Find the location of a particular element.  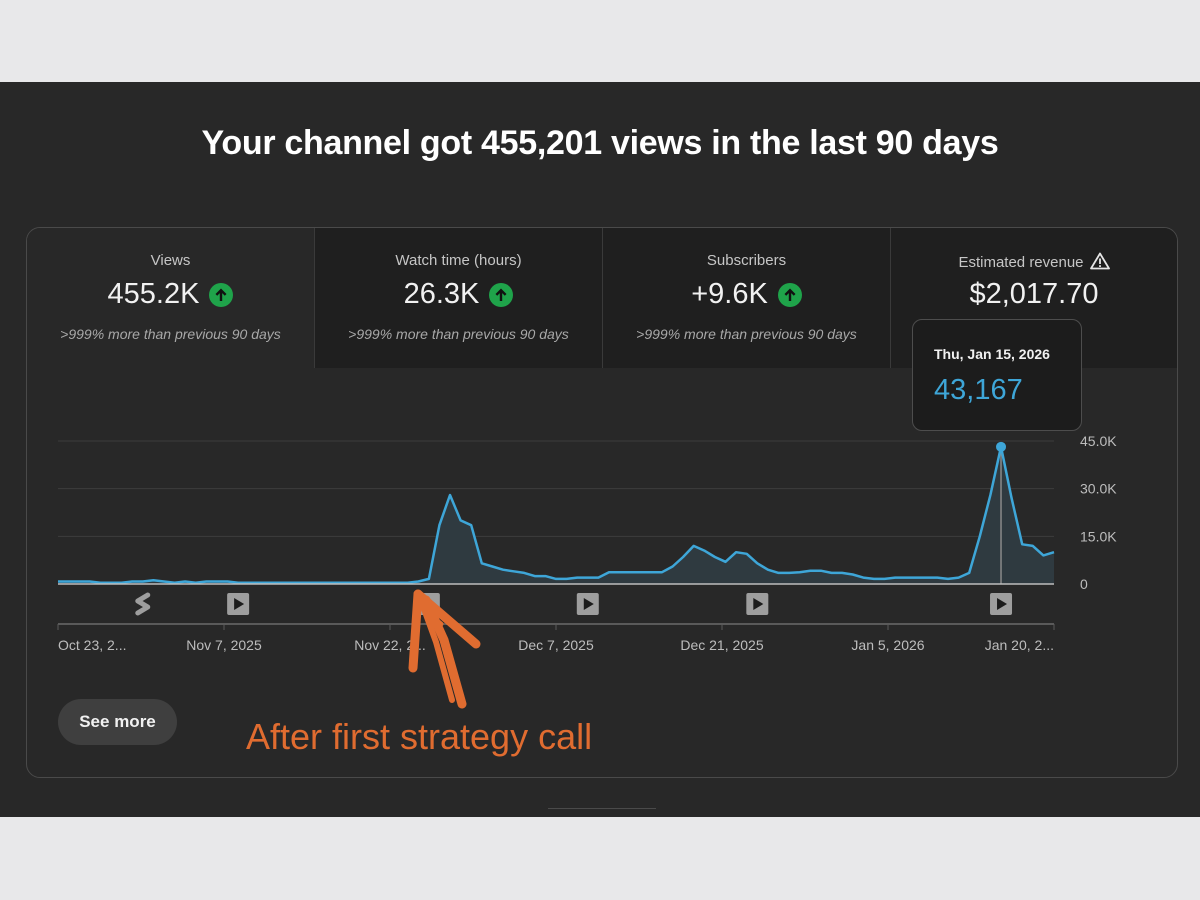

upload-markers is located at coordinates (574, 604).